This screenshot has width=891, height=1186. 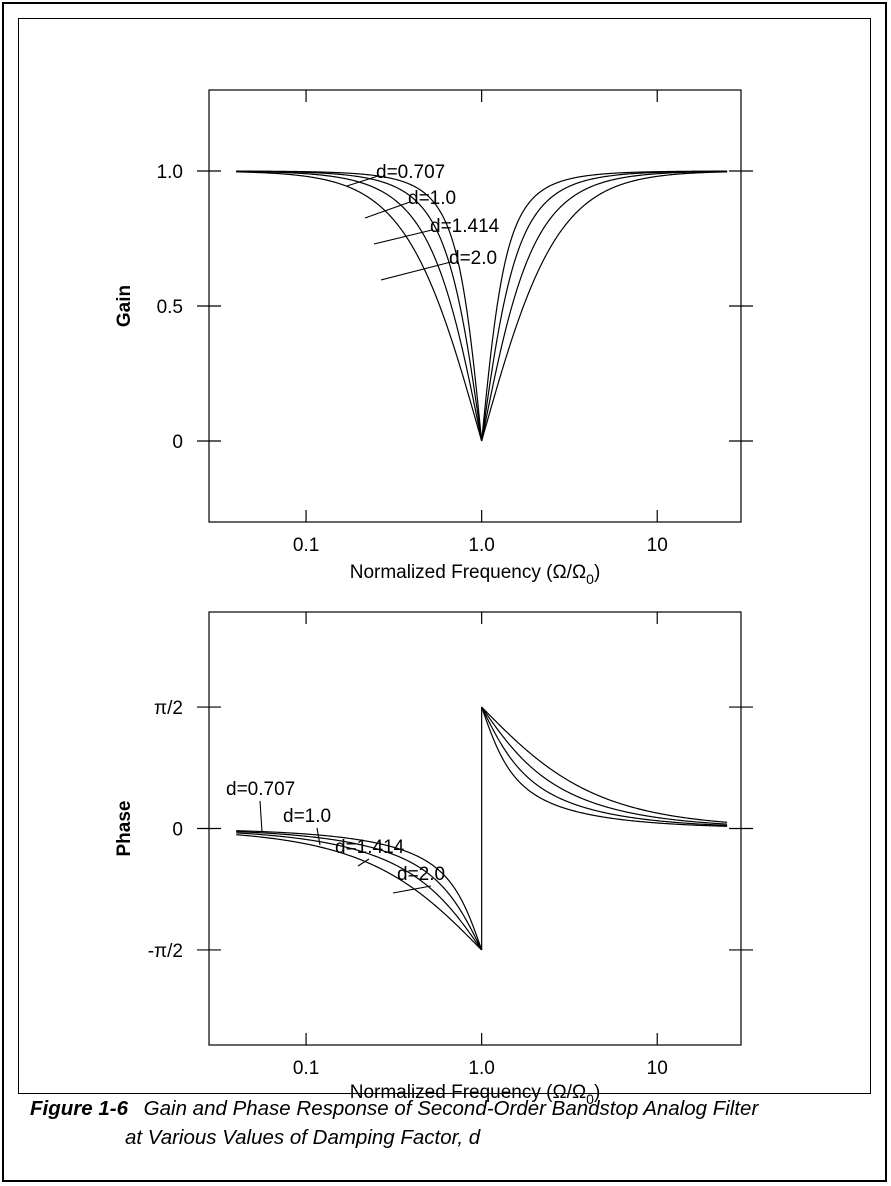 What do you see at coordinates (303, 1137) in the screenshot?
I see `caption-text-line2: at Various Values of Damping Factor, d` at bounding box center [303, 1137].